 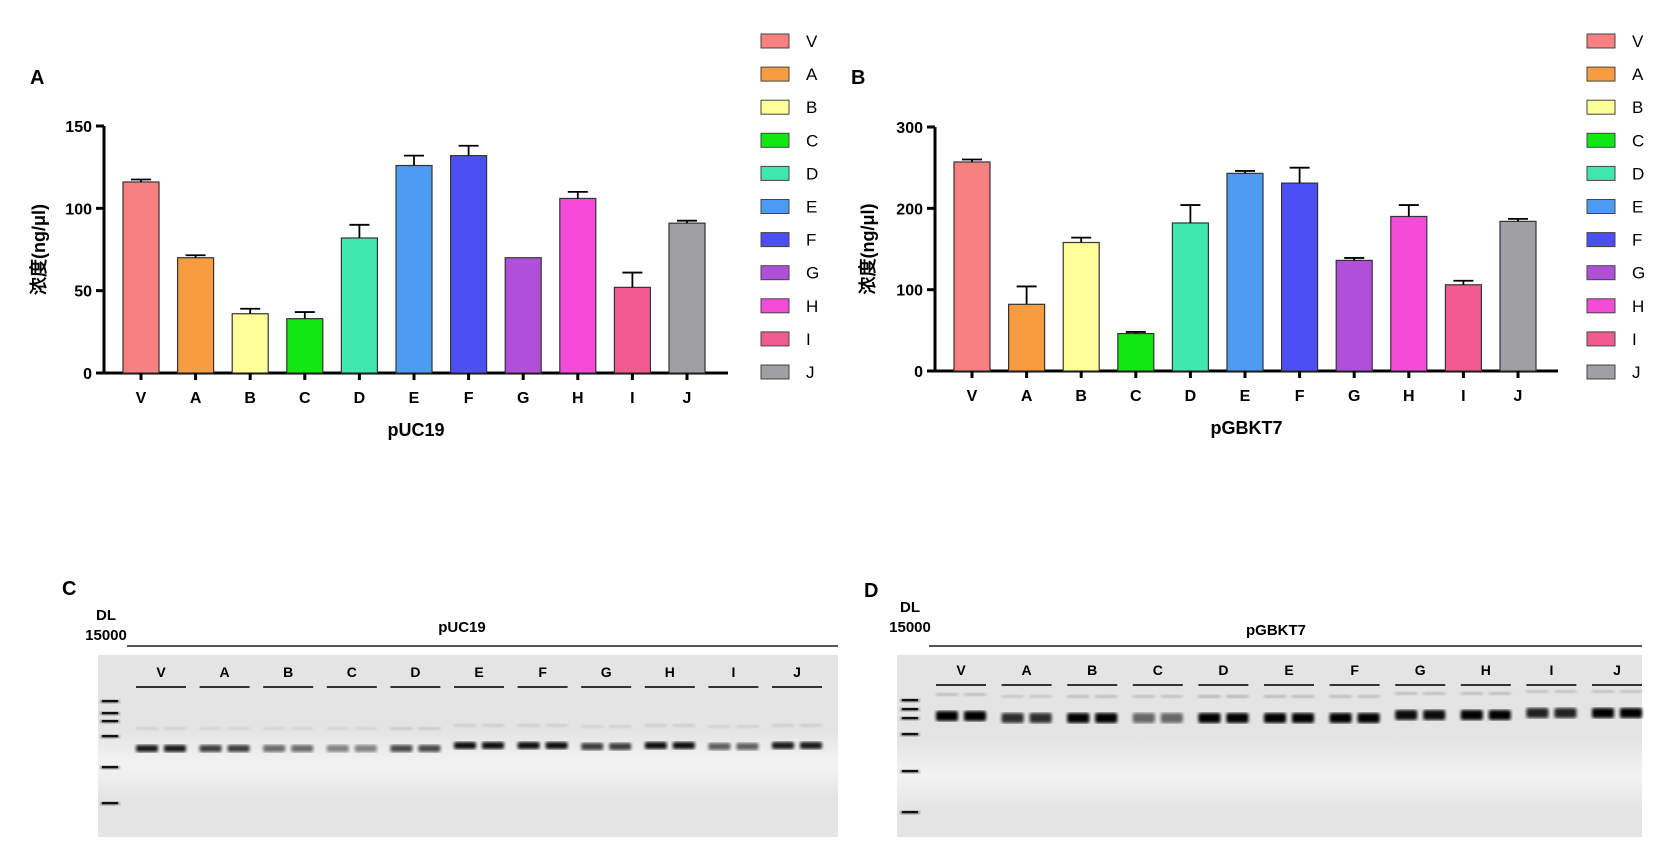 What do you see at coordinates (687, 398) in the screenshot?
I see `x-tick-label-j: J` at bounding box center [687, 398].